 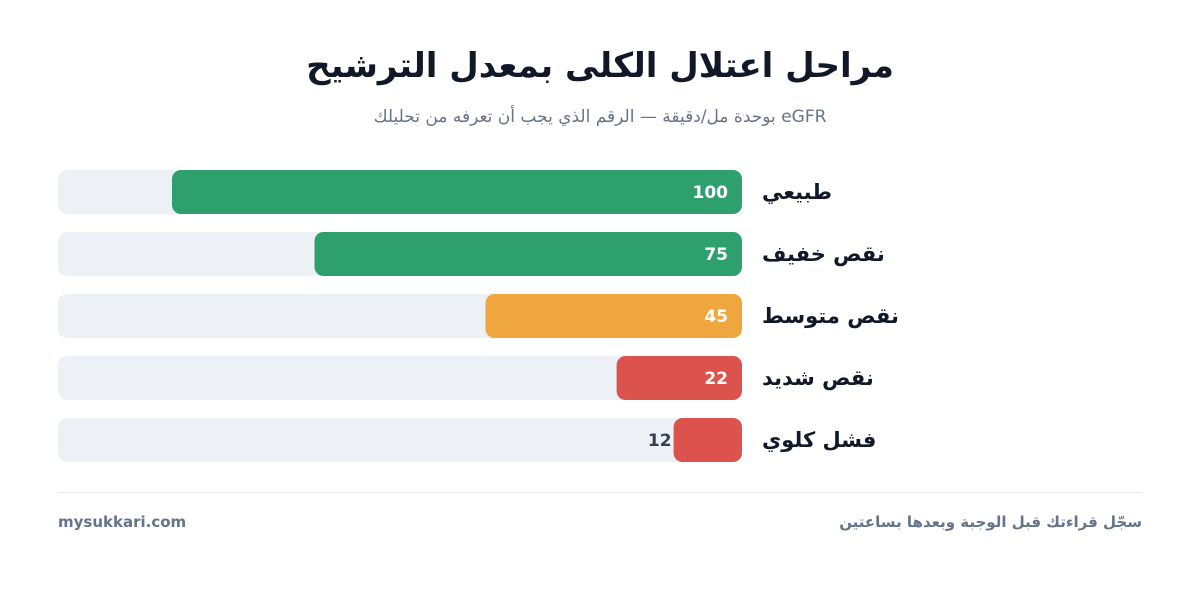 I want to click on category-label: نقص خفيف, so click(x=823, y=254).